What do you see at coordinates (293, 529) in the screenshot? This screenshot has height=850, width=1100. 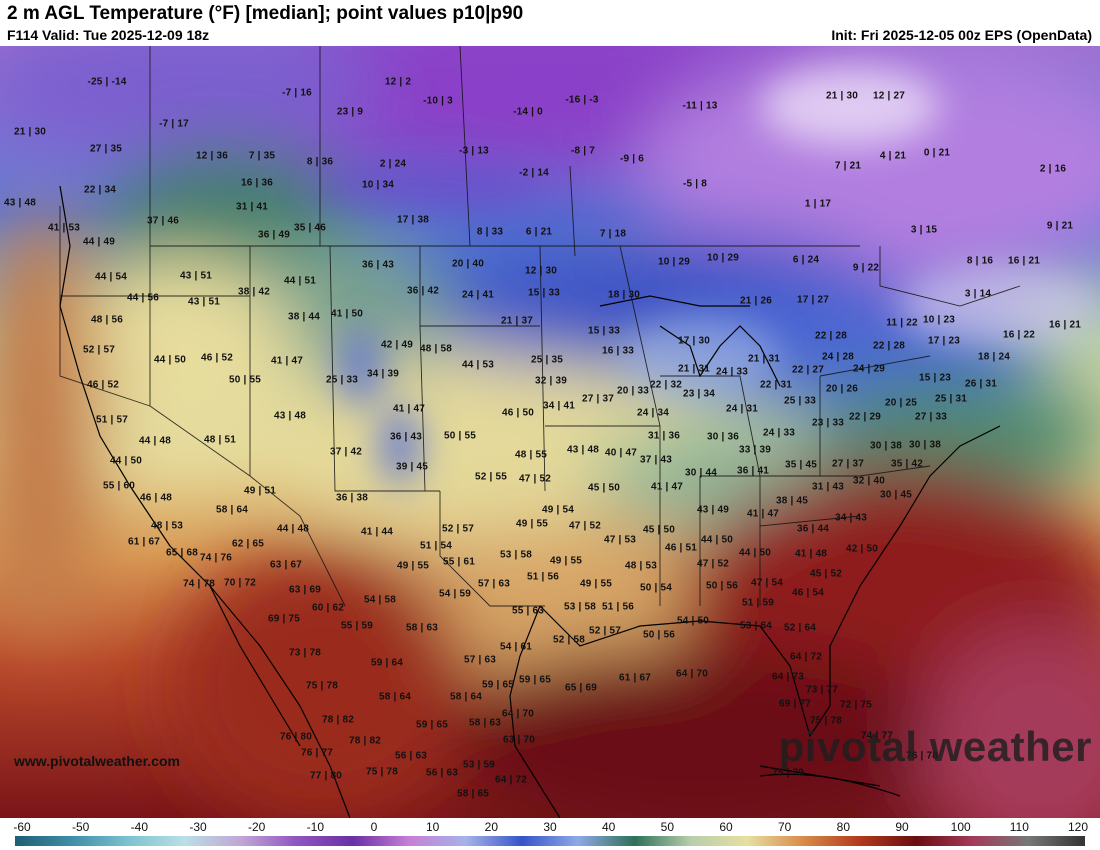 I see `point-value-label: 44 | 48` at bounding box center [293, 529].